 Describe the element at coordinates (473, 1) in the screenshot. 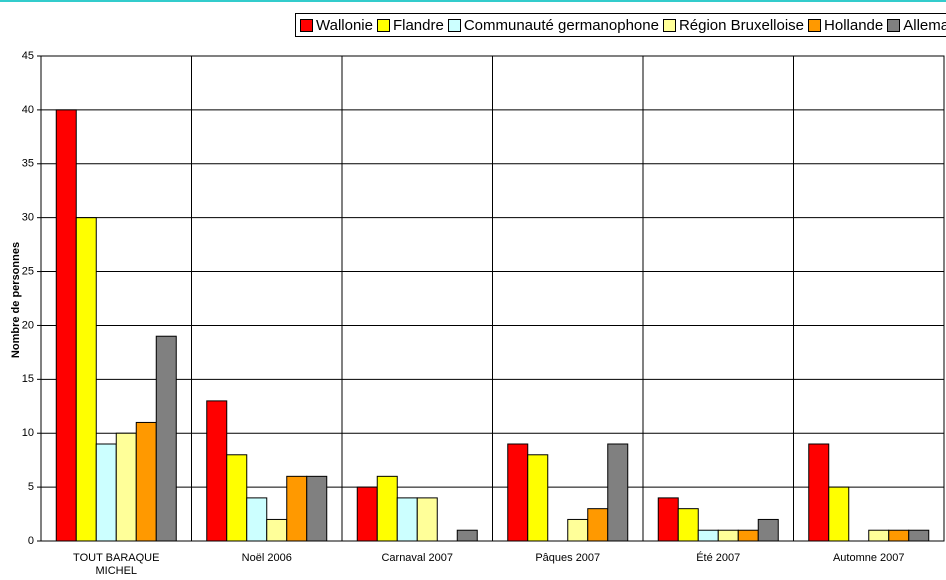

I see `top-border` at that location.